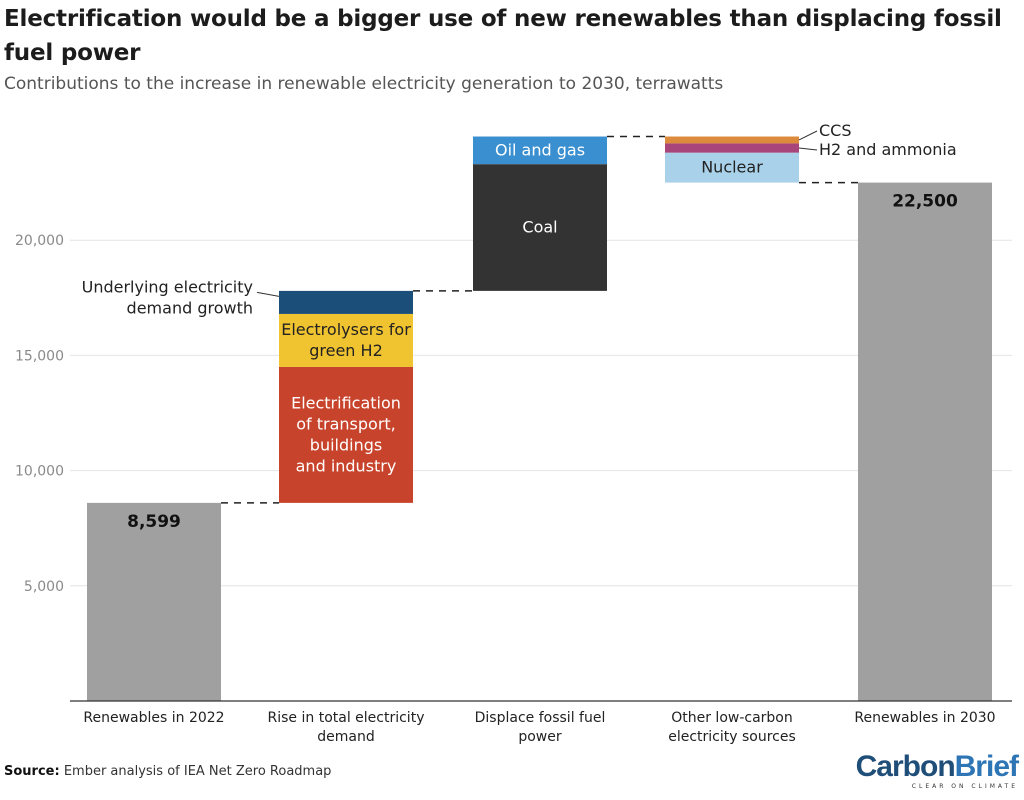  I want to click on segment-label: and industry, so click(346, 465).